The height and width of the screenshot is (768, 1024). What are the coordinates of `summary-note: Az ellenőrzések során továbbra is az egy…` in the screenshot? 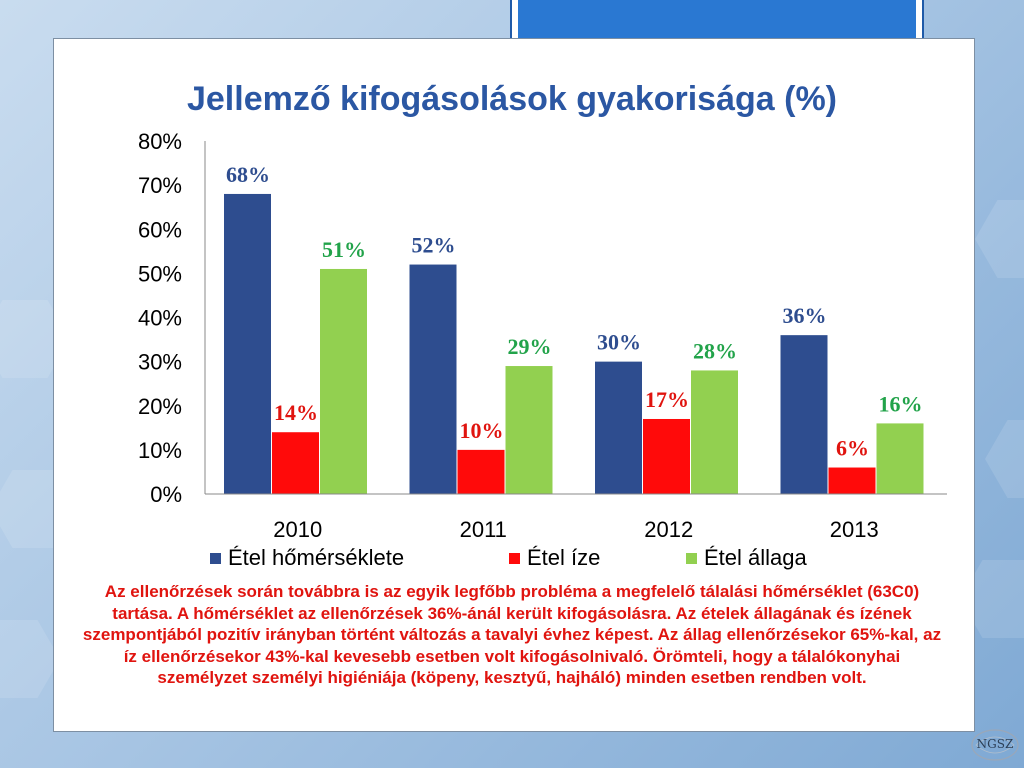 It's located at (512, 634).